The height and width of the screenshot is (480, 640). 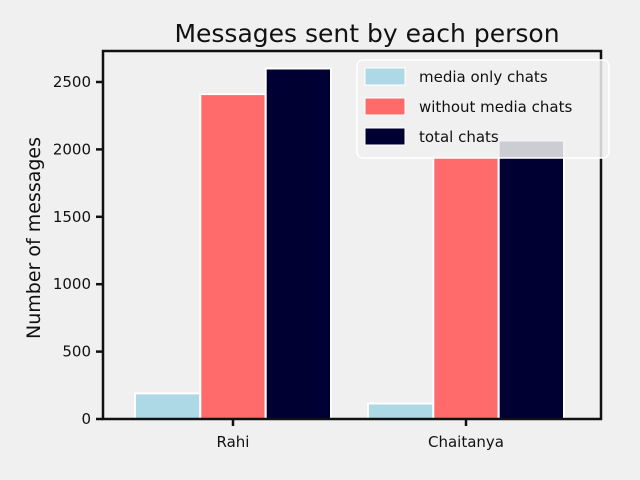 I want to click on bar-total-chats-chaitanya, so click(x=531, y=279).